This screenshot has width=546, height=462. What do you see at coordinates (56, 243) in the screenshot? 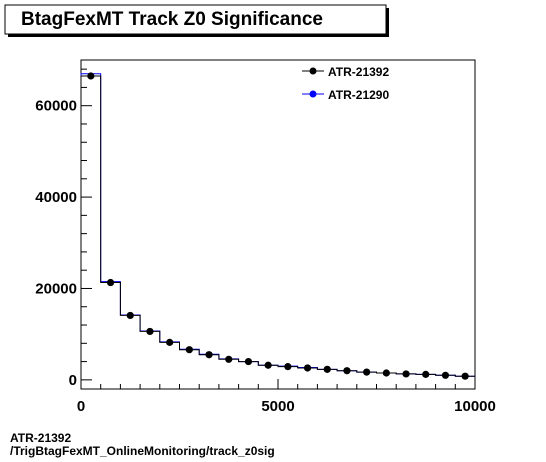
I see `y-tick-labels: 0 20000 40000 60000` at bounding box center [56, 243].